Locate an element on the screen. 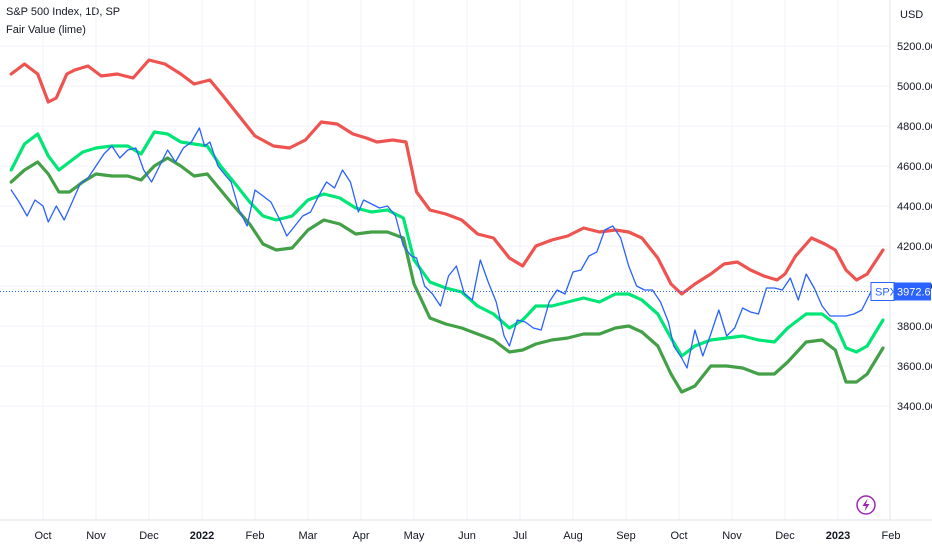  time-tick-label: Sep is located at coordinates (626, 536).